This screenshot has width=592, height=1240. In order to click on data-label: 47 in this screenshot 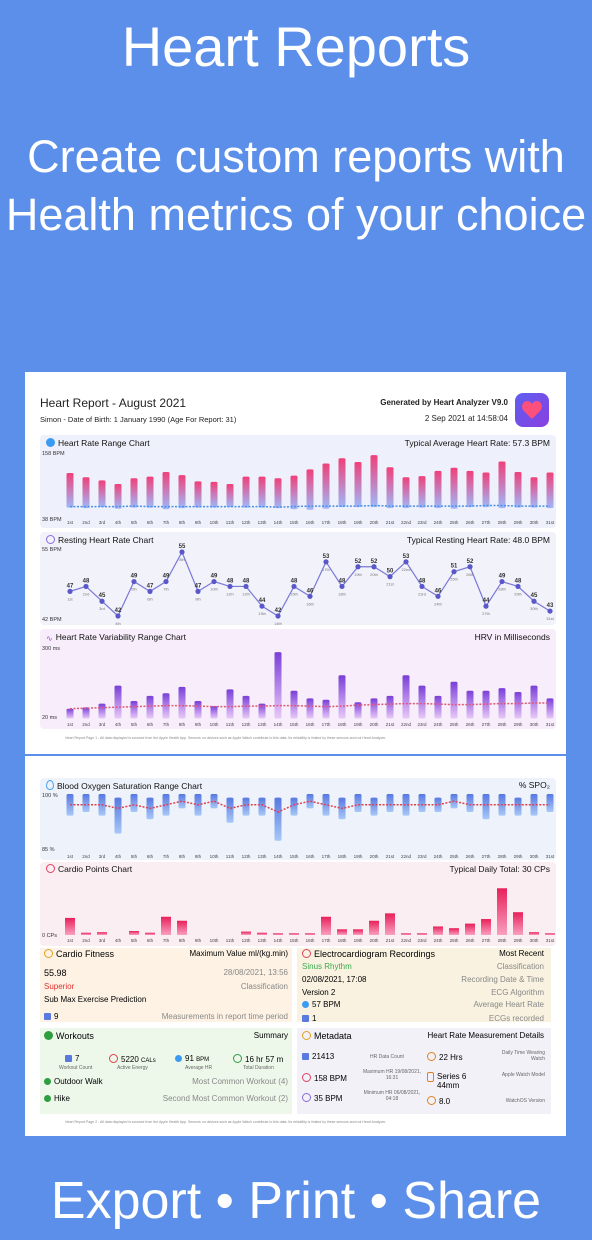, I will do `click(70, 586)`.